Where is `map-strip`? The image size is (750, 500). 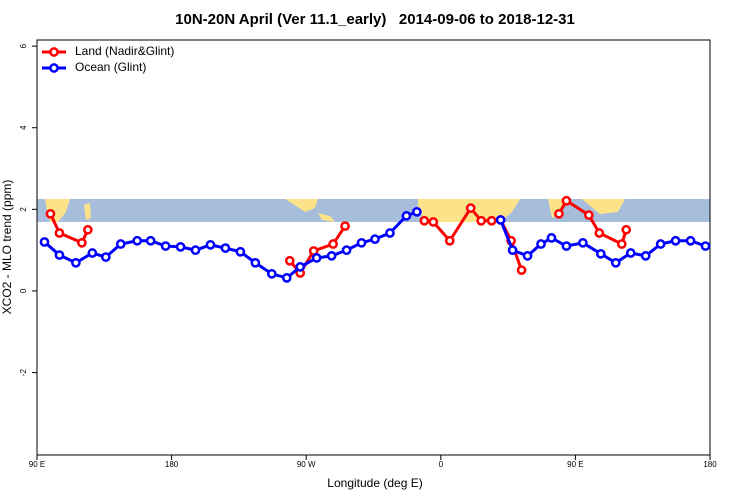 map-strip is located at coordinates (373, 210).